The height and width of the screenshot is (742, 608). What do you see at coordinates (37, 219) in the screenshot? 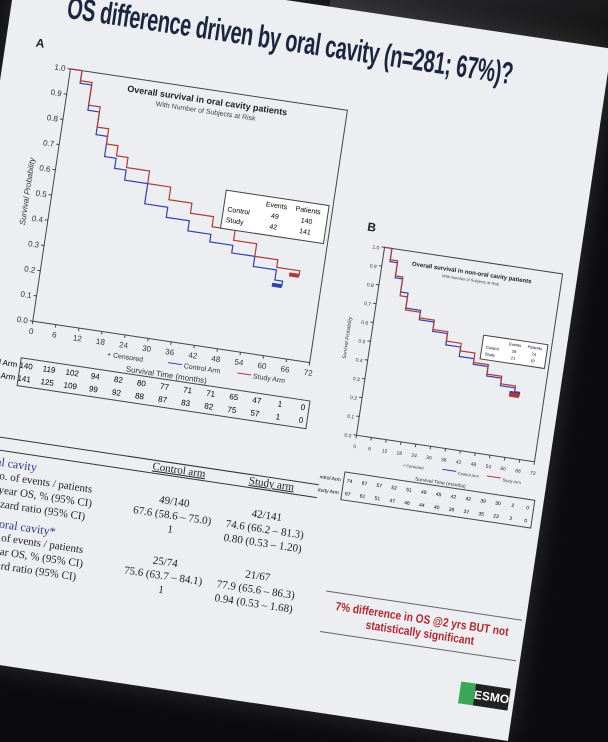
I see `y-tick-label: 0.4` at bounding box center [37, 219].